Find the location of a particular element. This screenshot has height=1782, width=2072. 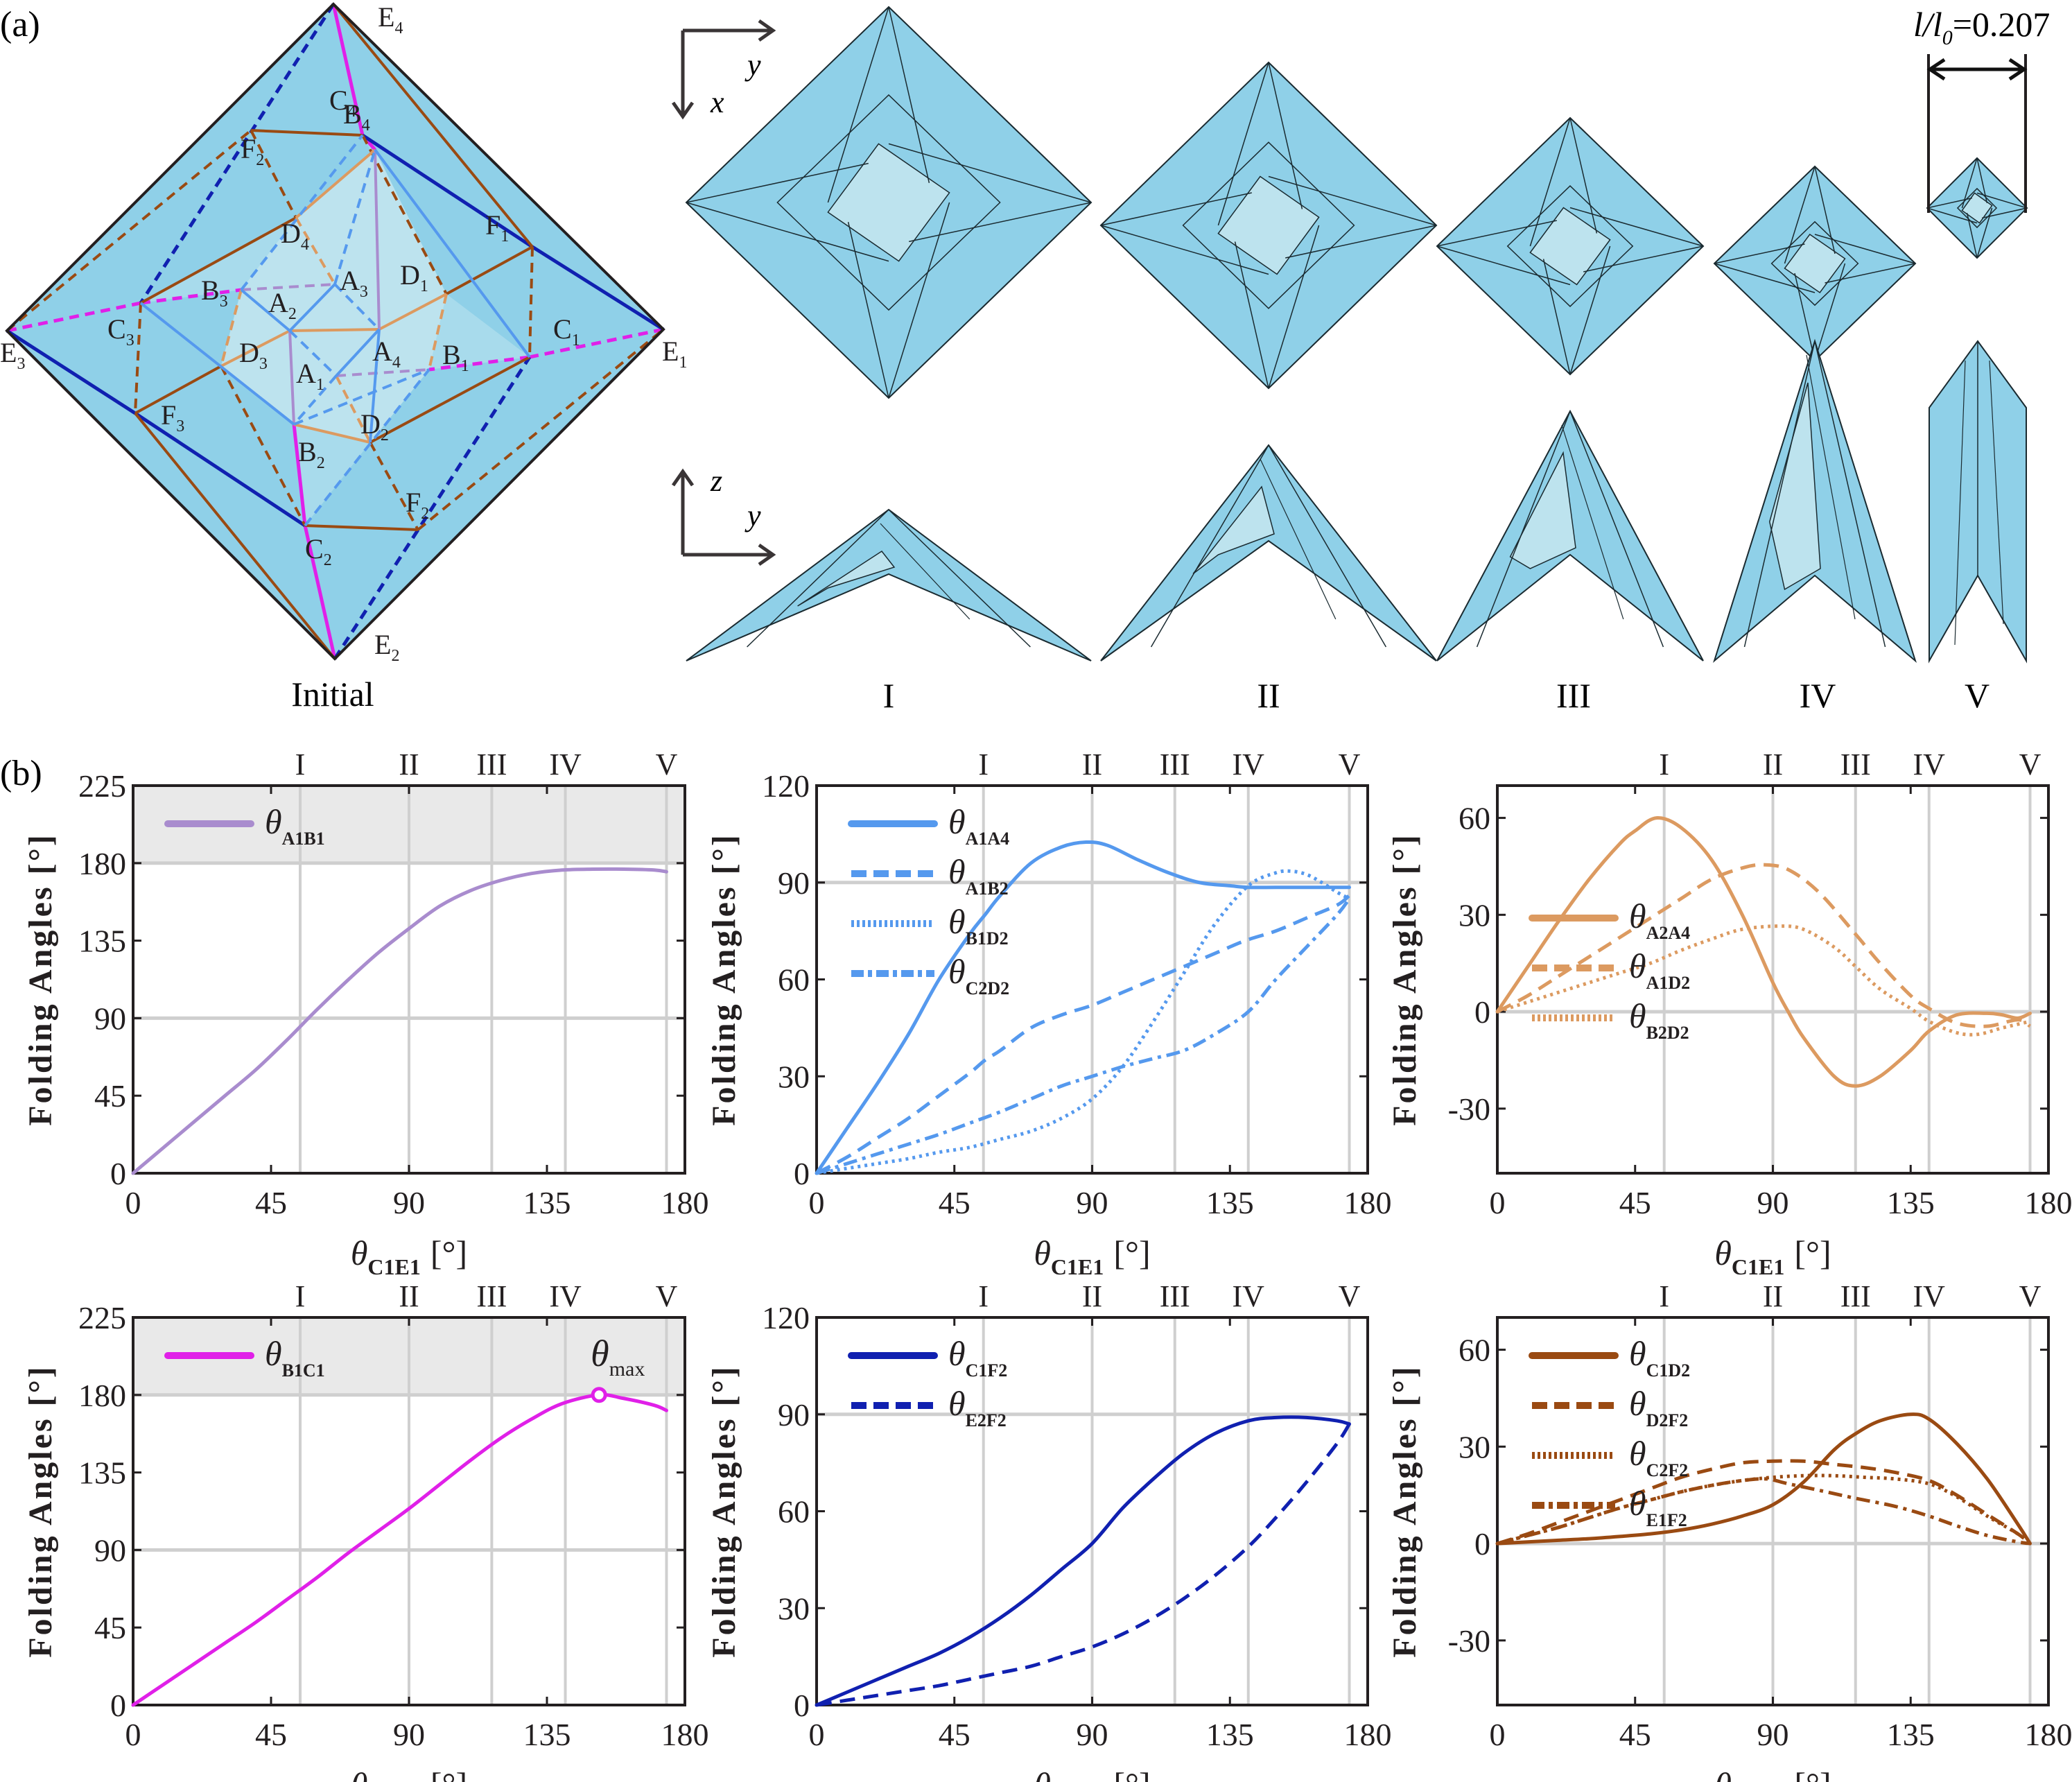

crease-F3-E2 is located at coordinates (235, 536).